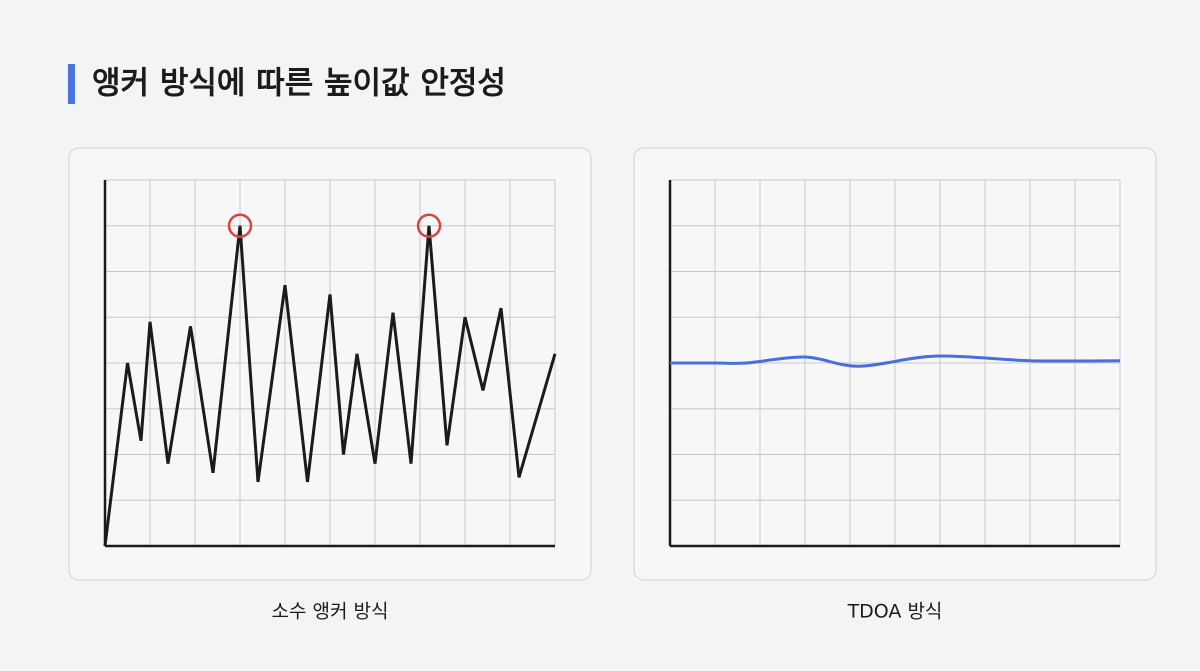 This screenshot has width=1200, height=671. What do you see at coordinates (895, 612) in the screenshot?
I see `chart-caption: TDOA 방식` at bounding box center [895, 612].